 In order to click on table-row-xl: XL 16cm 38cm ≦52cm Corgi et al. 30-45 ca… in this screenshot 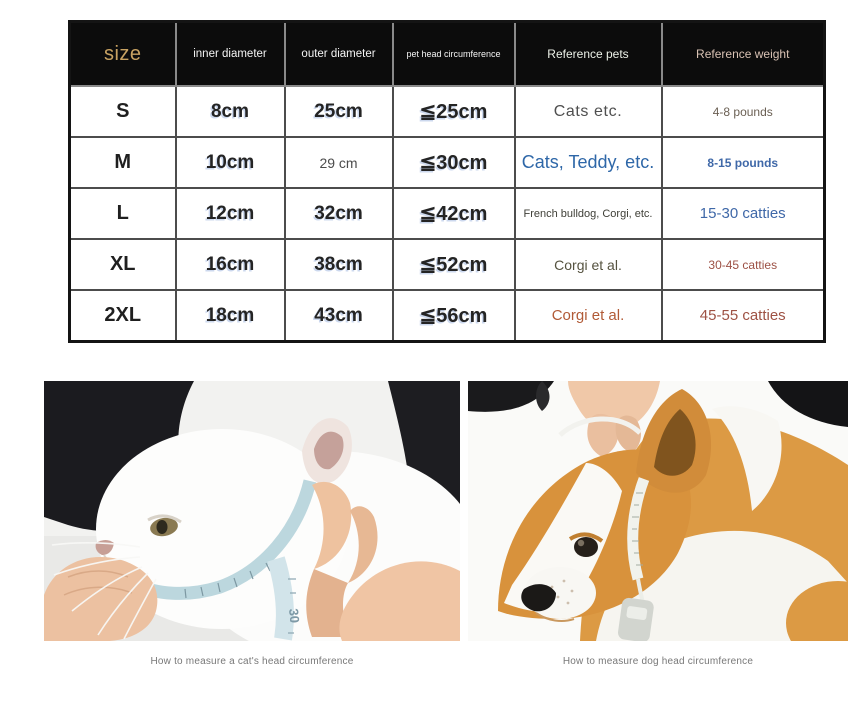, I will do `click(447, 264)`.